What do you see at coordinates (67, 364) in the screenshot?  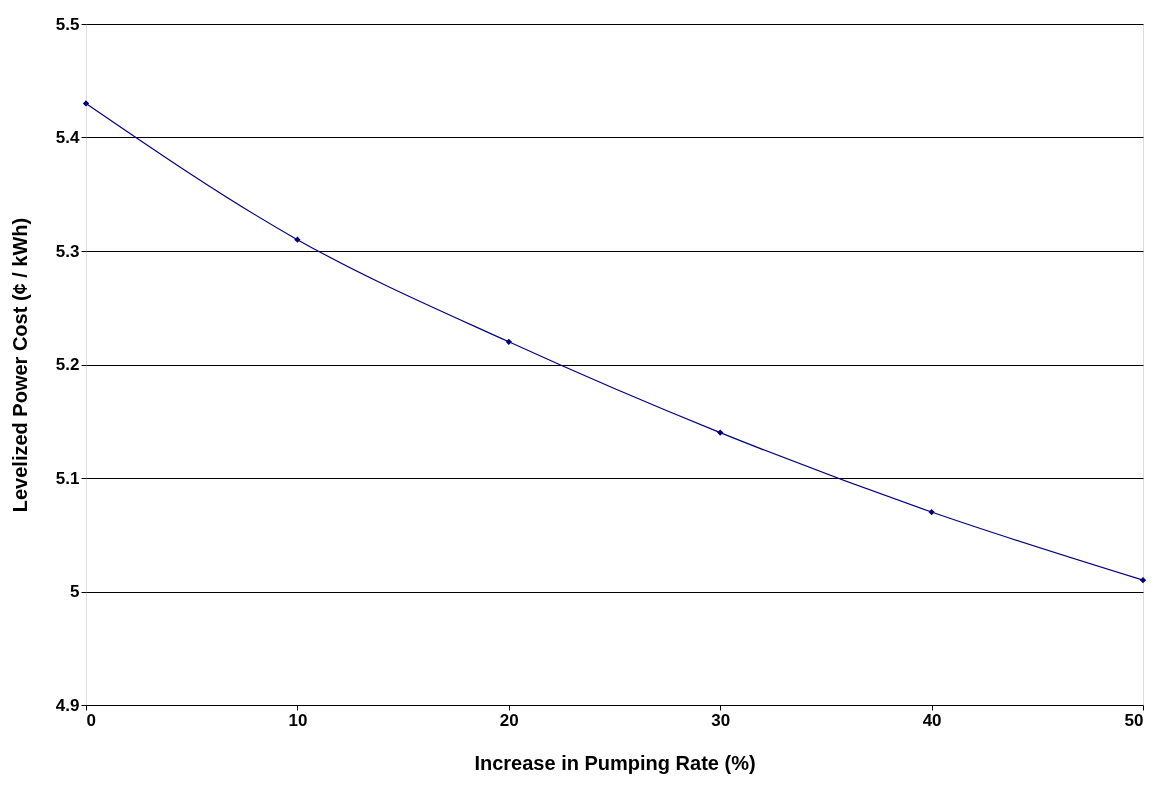 I see `y-tick-label: 5.2` at bounding box center [67, 364].